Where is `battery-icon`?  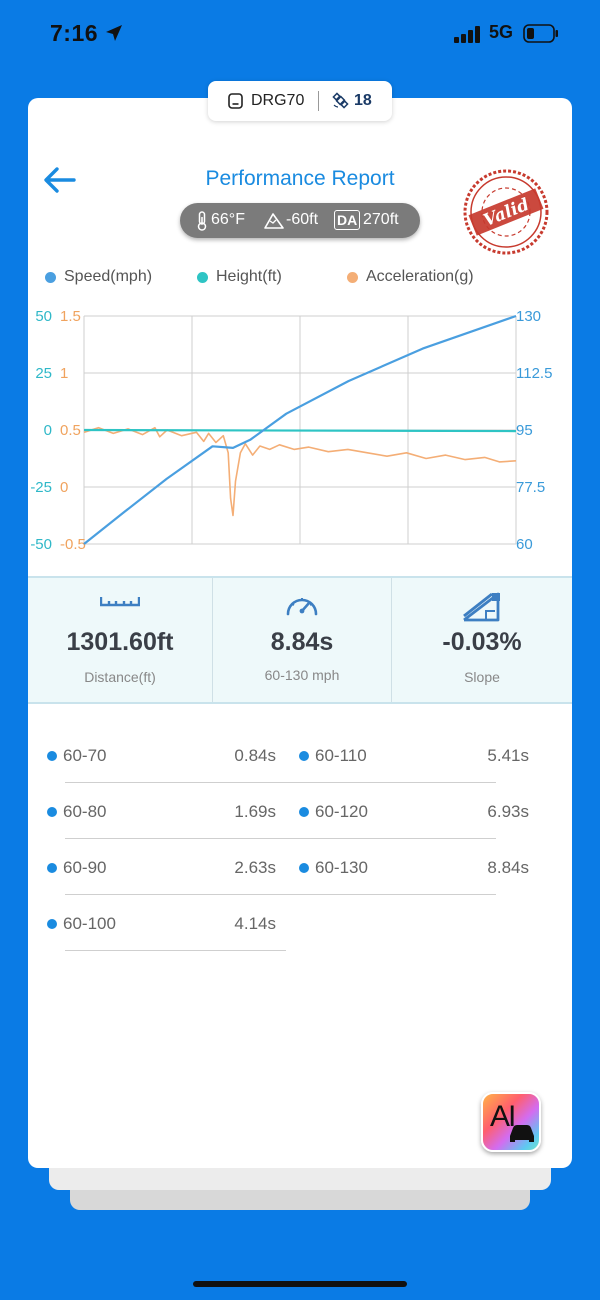 battery-icon is located at coordinates (540, 33).